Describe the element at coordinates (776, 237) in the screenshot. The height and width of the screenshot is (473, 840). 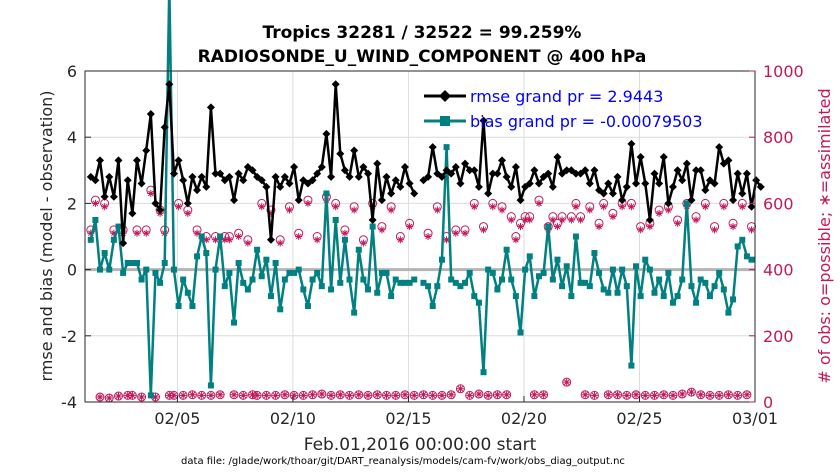
I see `y-ticks-right: 0 200 400 600 800 1000` at that location.